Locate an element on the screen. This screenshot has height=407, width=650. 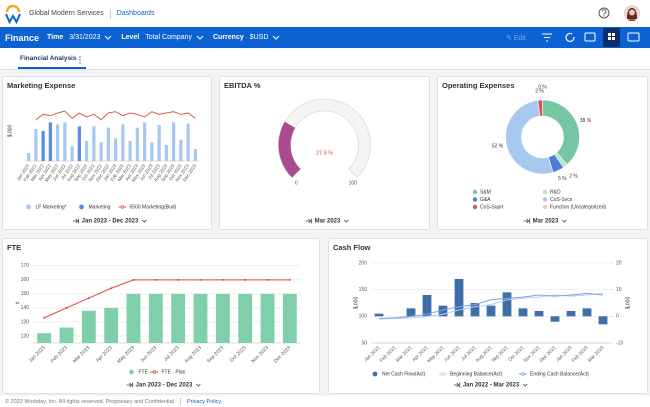
x-tick-label: Jun 2023 is located at coordinates (148, 354).